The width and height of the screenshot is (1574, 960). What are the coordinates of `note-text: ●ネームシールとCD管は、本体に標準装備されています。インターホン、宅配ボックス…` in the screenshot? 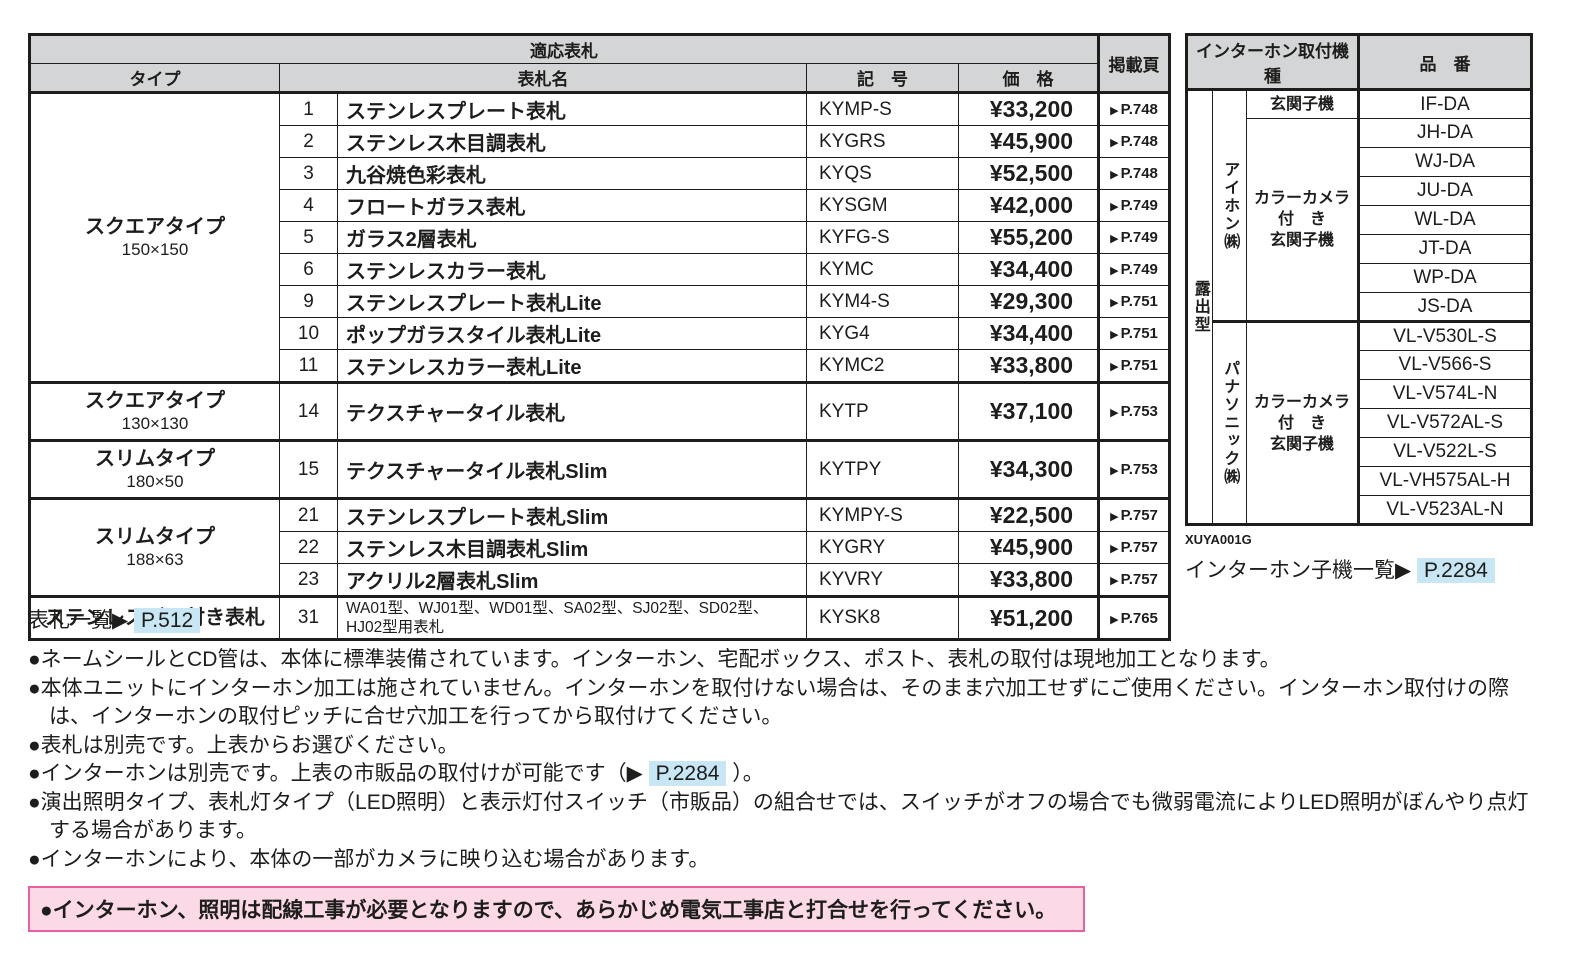 It's located at (654, 659).